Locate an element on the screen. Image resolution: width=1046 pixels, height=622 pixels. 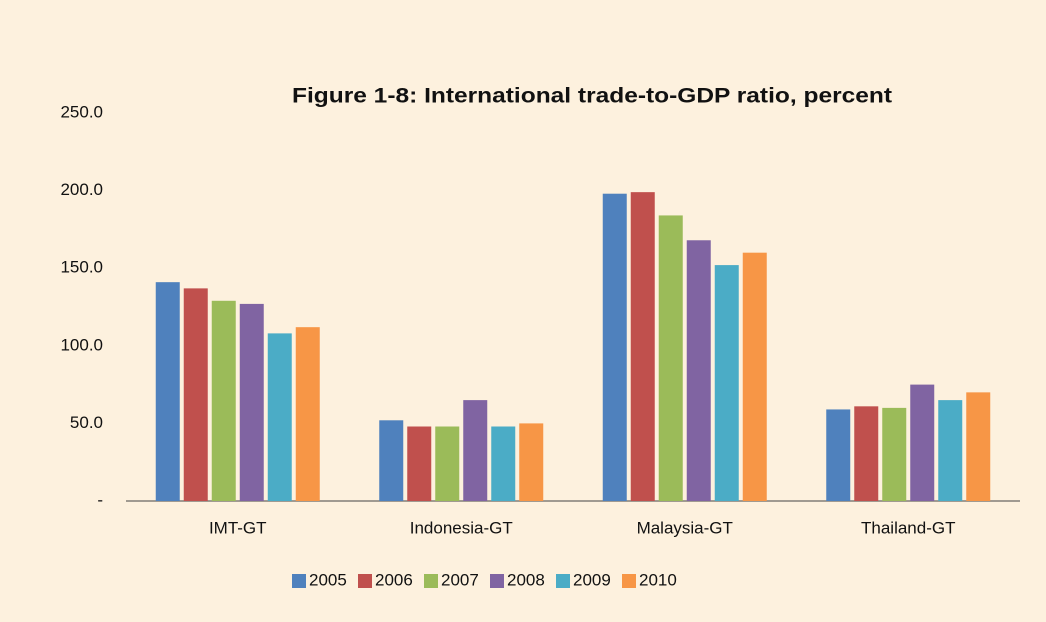
y-tick-label: 200.0 is located at coordinates (81, 189).